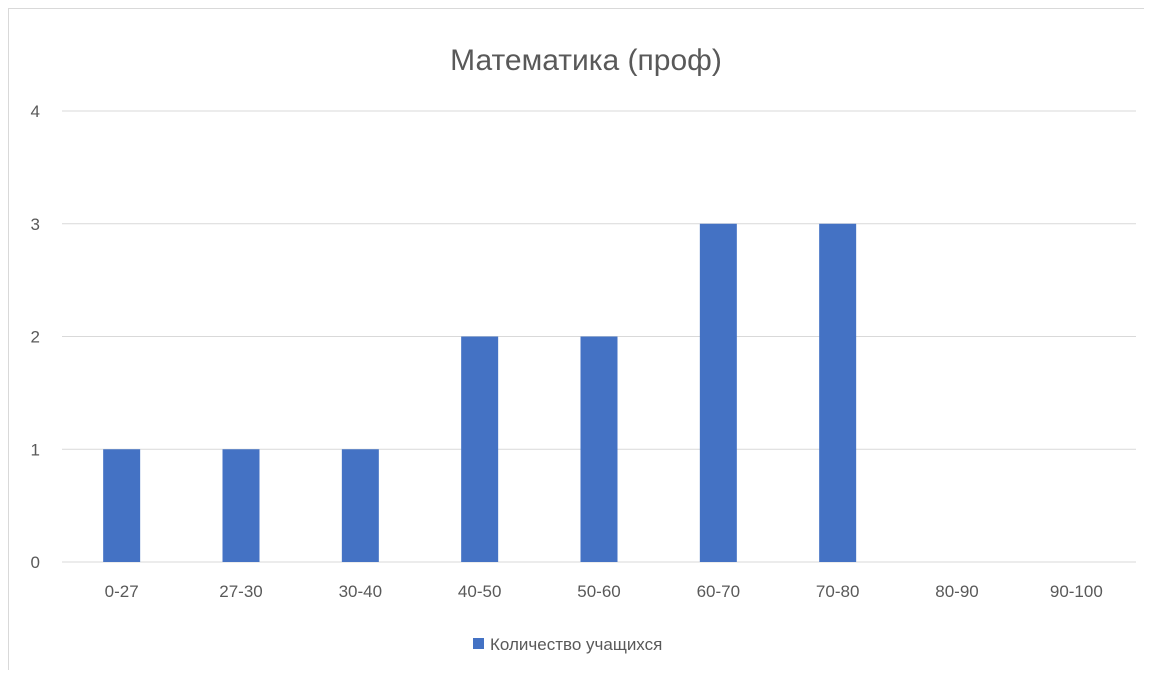 Image resolution: width=1153 pixels, height=677 pixels. I want to click on x-tick-label: 30-40, so click(360, 591).